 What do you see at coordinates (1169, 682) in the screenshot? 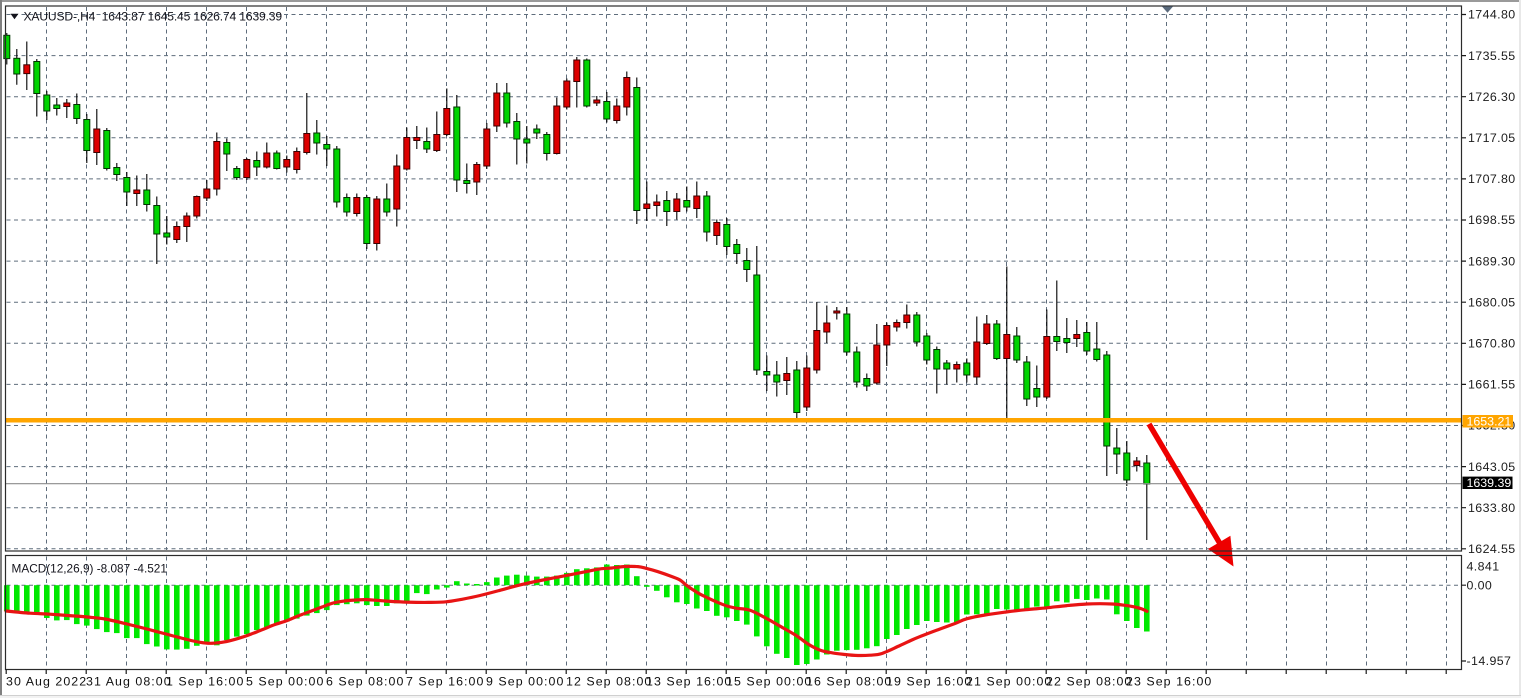
I see `svg-text: 23 Sep 16:00` at bounding box center [1169, 682].